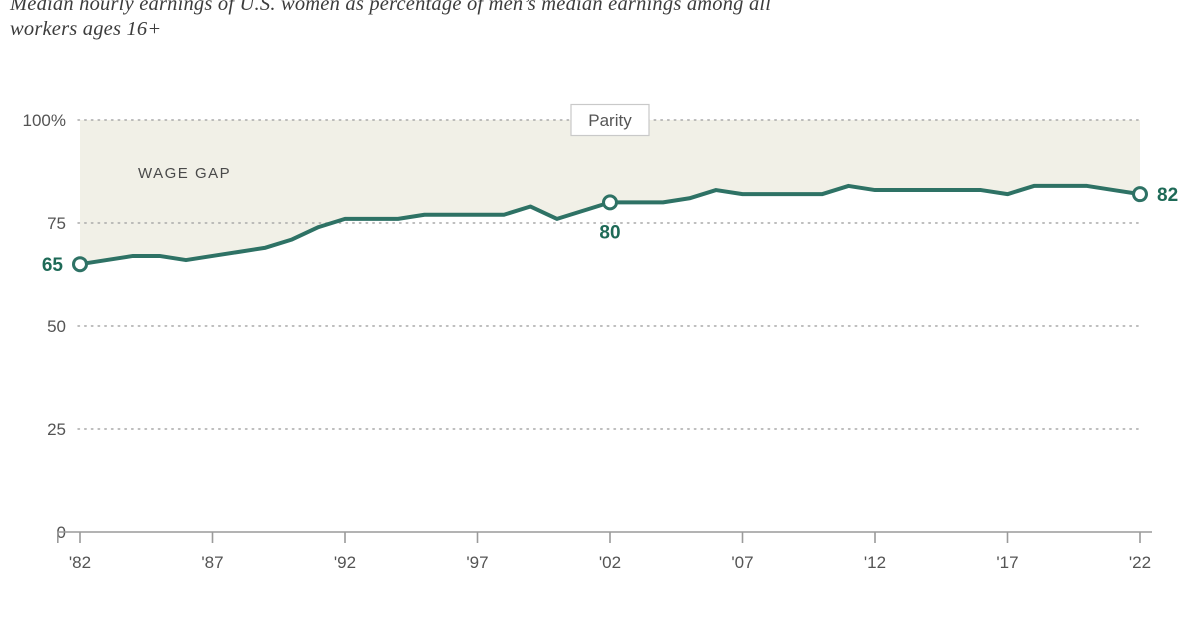  I want to click on x-tick-label: '87, so click(212, 562).